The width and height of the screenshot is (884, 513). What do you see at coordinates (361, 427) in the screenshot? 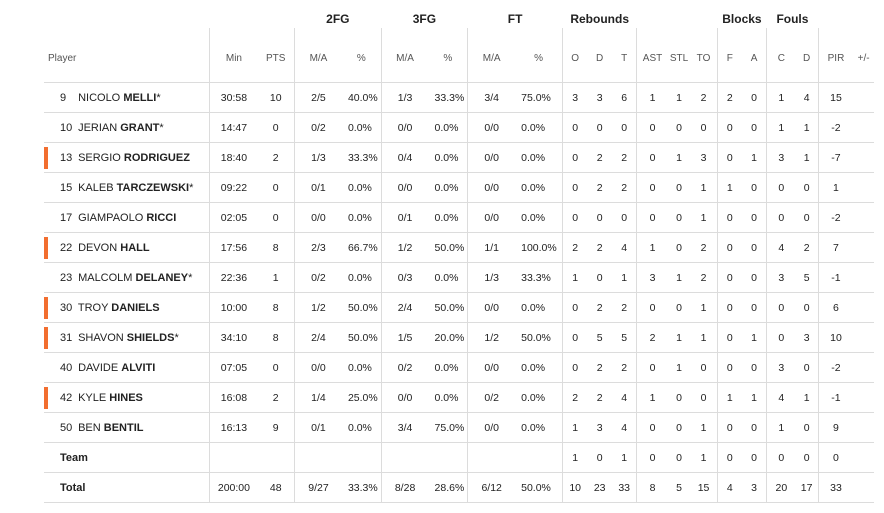
I see `player-2fg-pct: 0.0%` at bounding box center [361, 427].